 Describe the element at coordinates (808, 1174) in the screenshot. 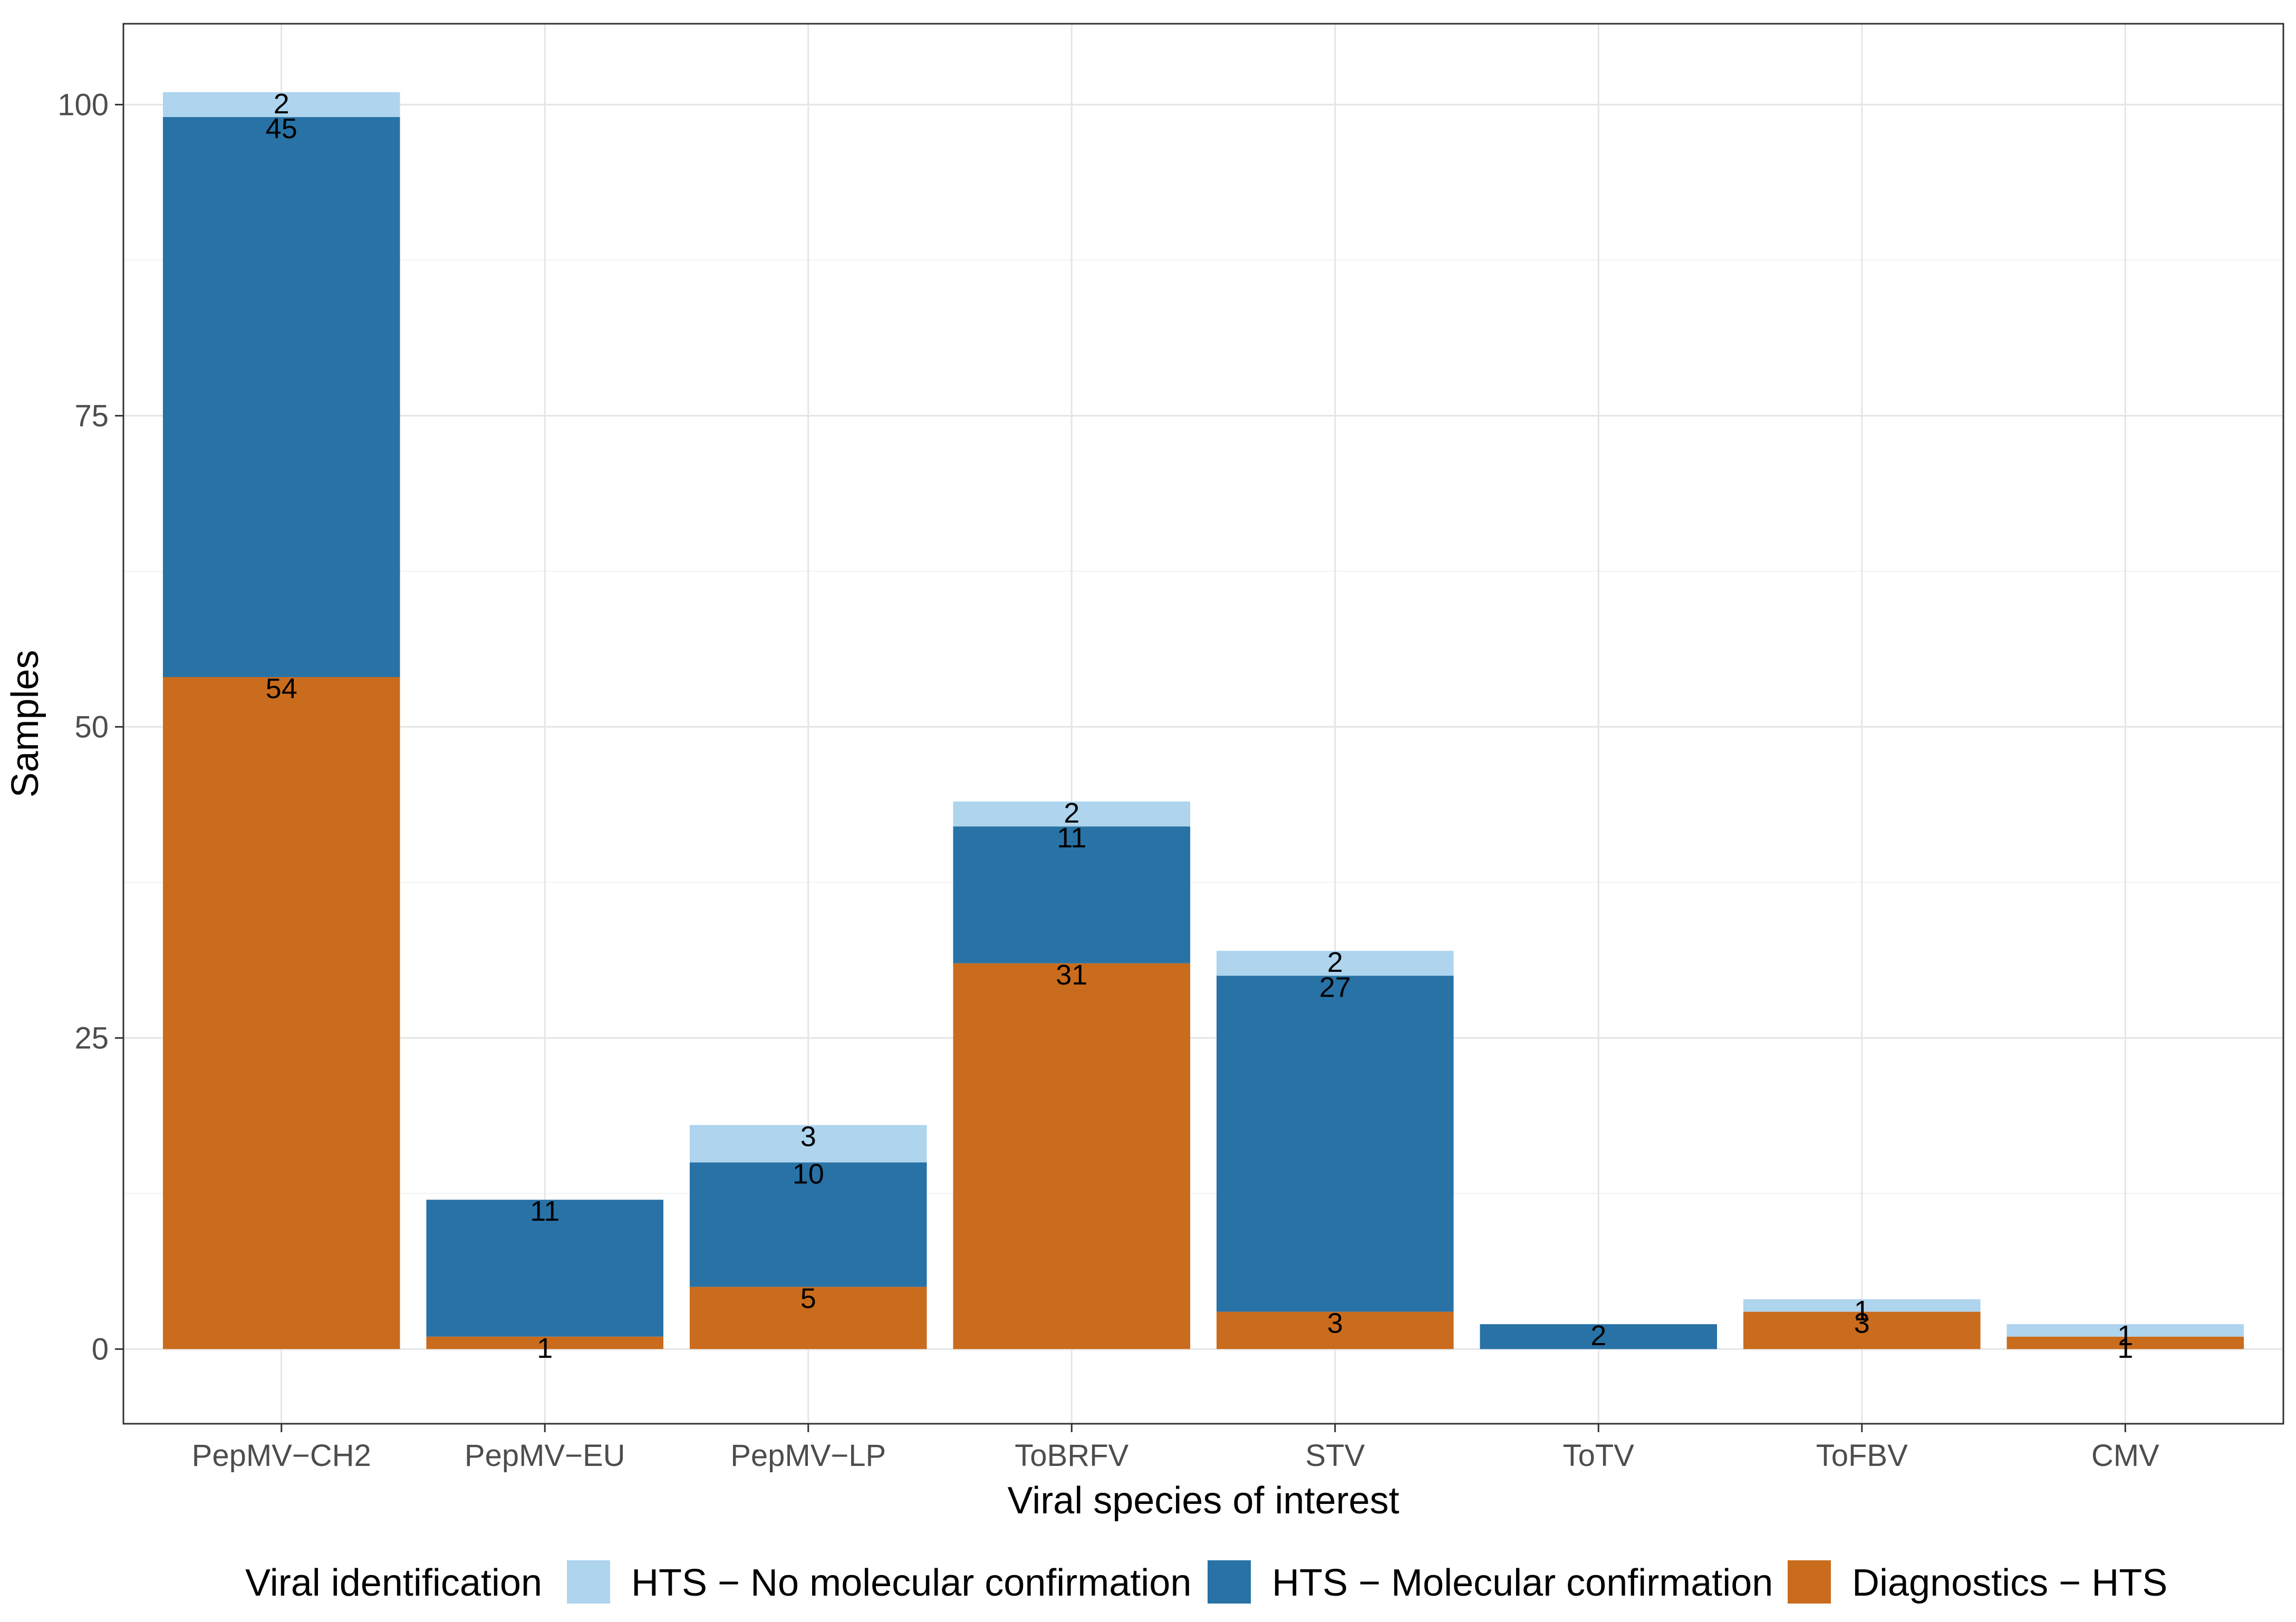

I see `bar-data-label: 10` at that location.